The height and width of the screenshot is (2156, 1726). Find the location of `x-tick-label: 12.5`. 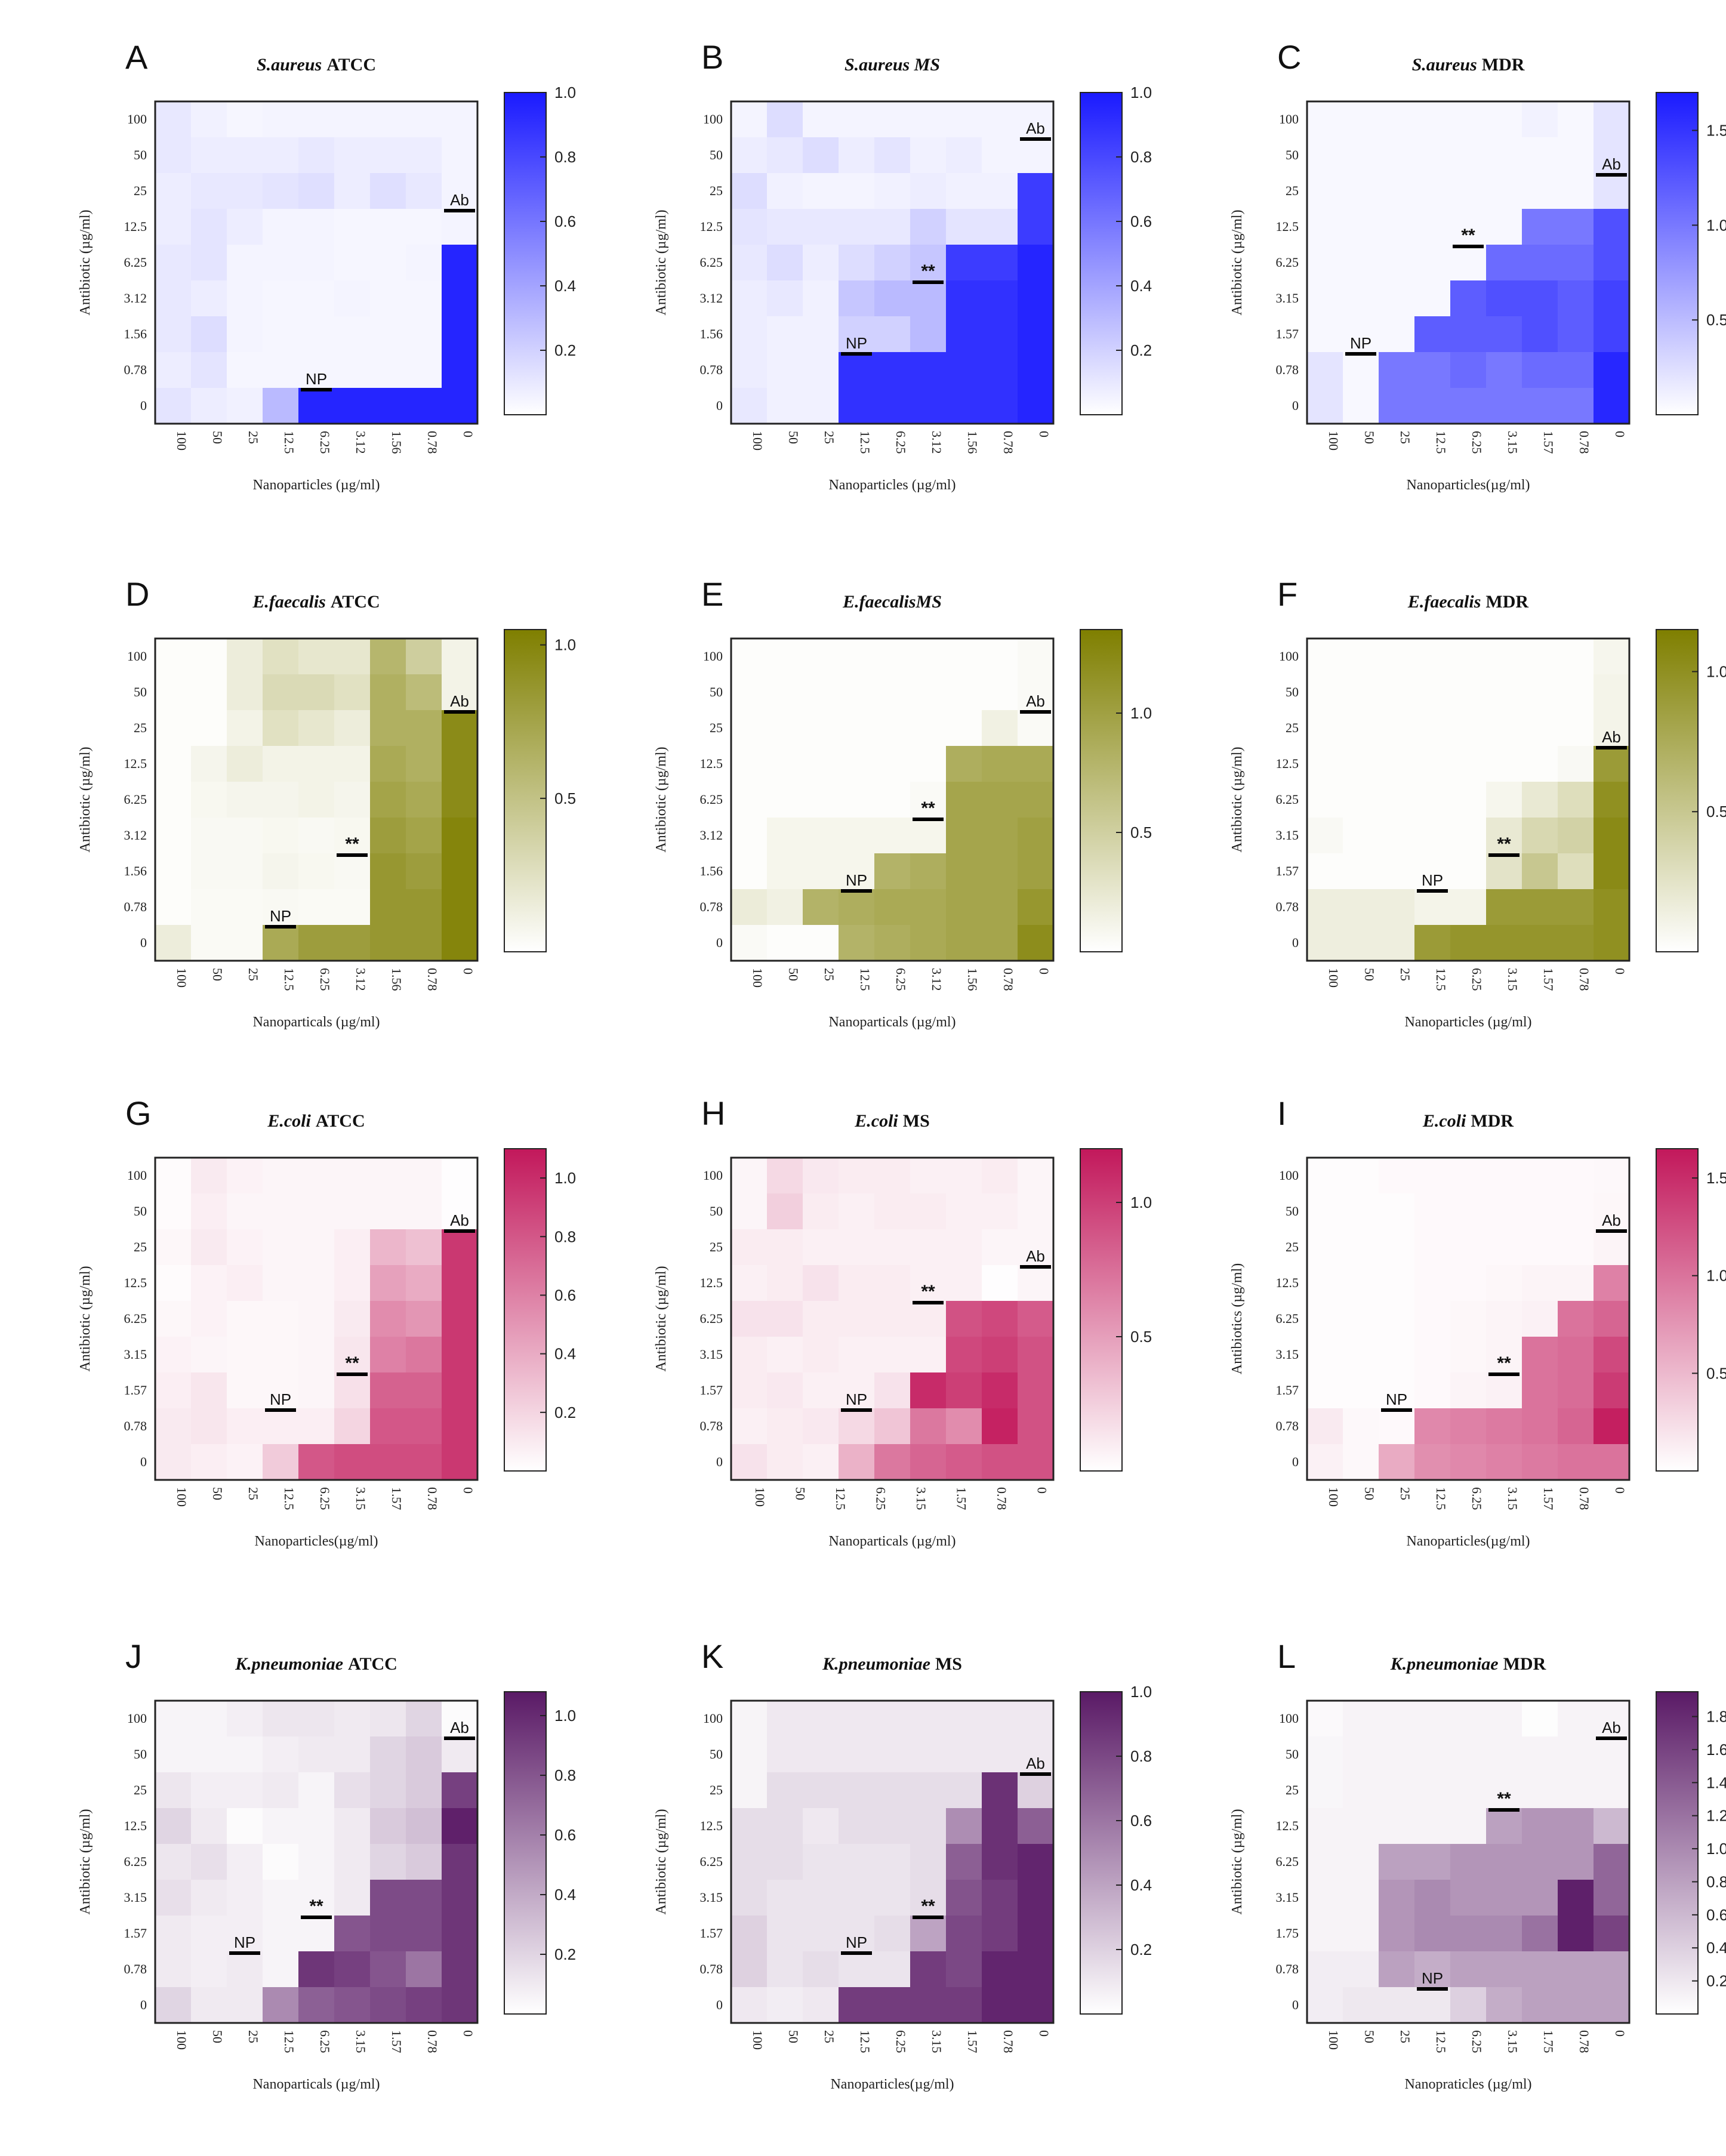

x-tick-label: 12.5 is located at coordinates (1441, 2041).